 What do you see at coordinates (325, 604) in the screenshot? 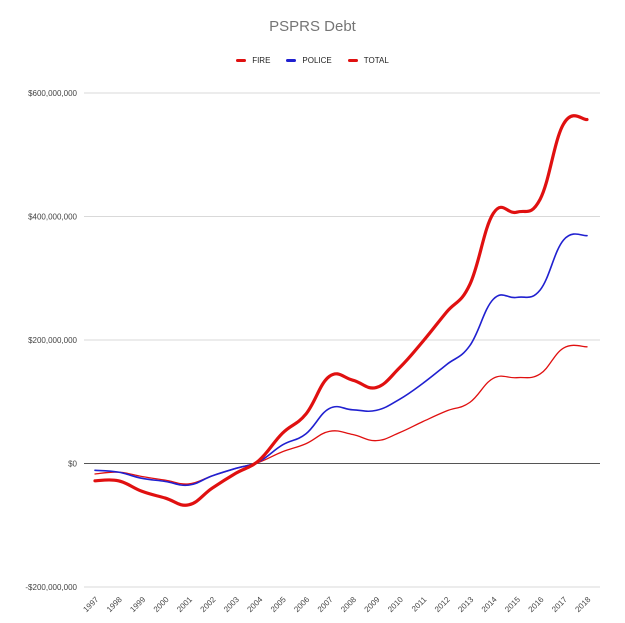
I see `x-tick-label: 2007` at bounding box center [325, 604].